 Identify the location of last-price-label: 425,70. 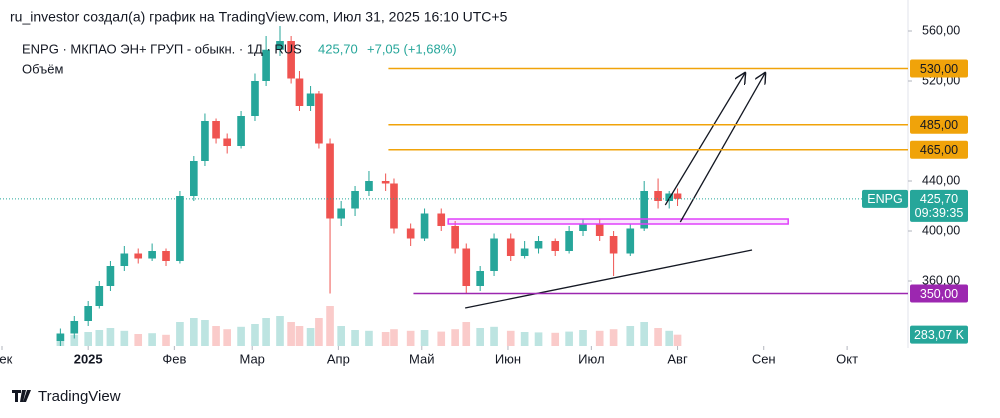
(939, 199).